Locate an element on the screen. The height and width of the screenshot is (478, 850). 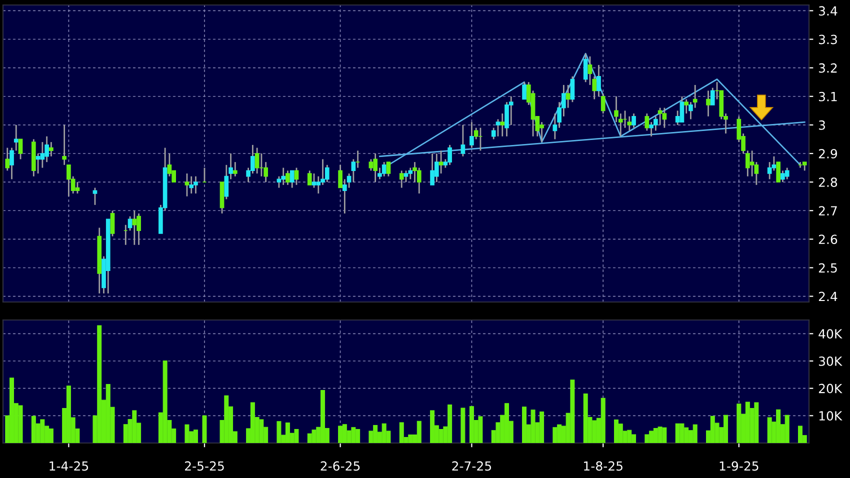
x-tick-label: 2-7-25 is located at coordinates (472, 466).